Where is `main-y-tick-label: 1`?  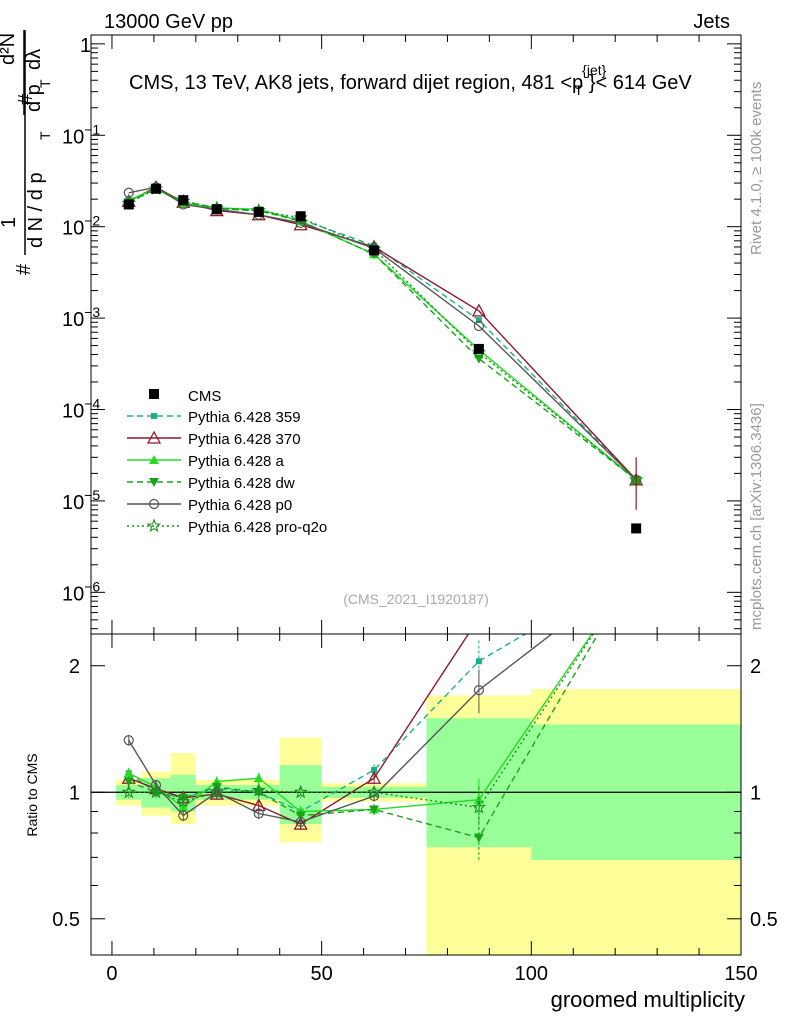
main-y-tick-label: 1 is located at coordinates (85, 46).